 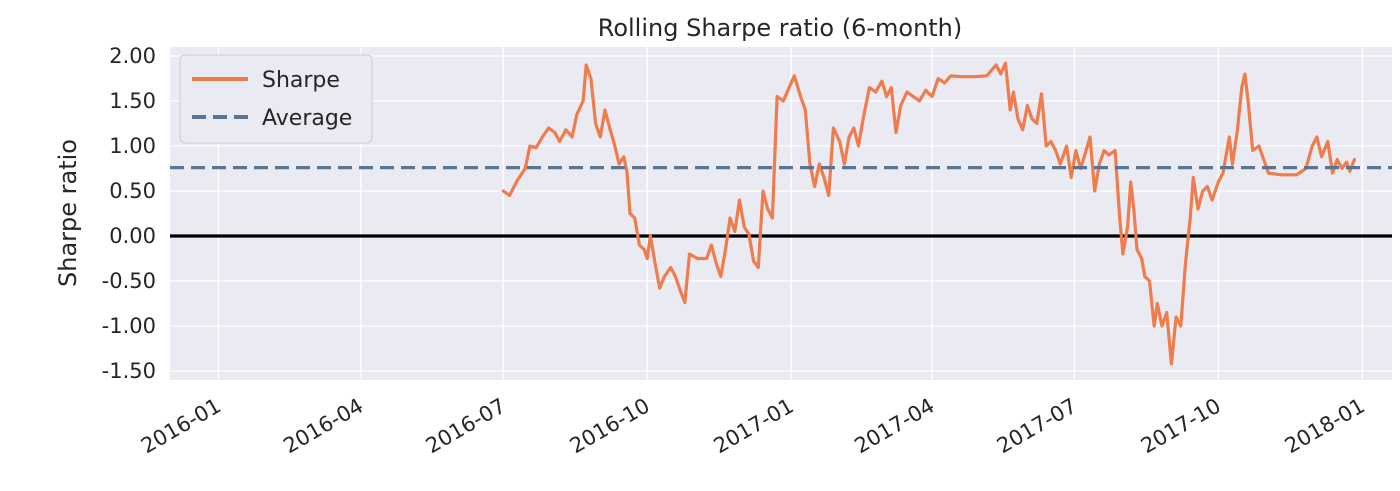 I want to click on y-tick-label: 2.00, so click(x=132, y=56).